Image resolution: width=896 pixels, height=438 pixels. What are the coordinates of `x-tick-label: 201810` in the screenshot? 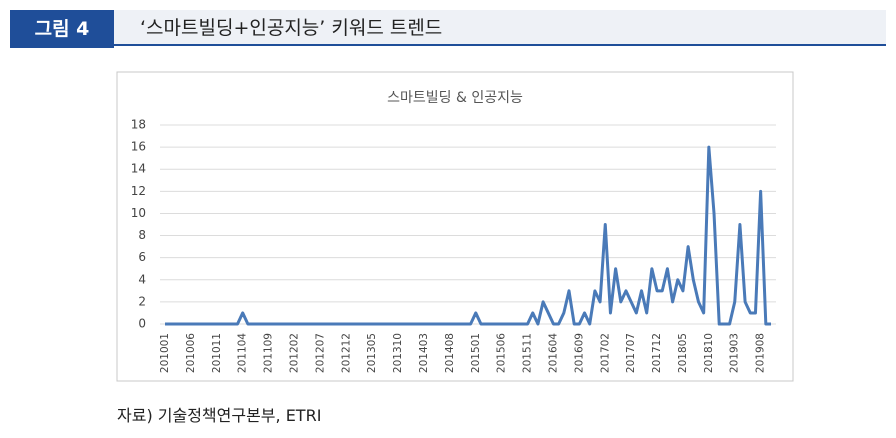 It's located at (709, 353).